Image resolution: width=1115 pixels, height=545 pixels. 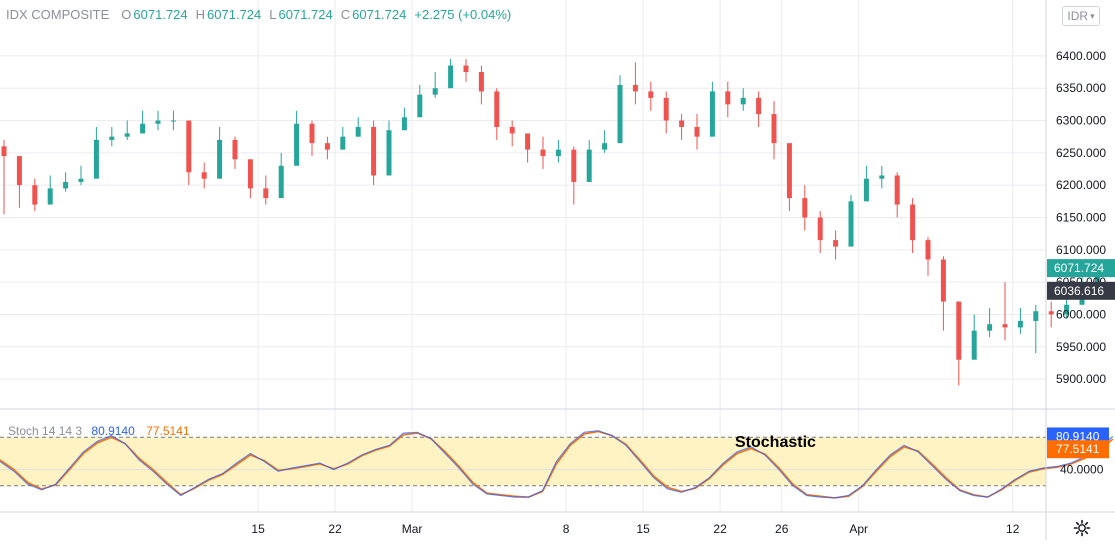 What do you see at coordinates (112, 431) in the screenshot?
I see `stochastic-k-value: 80.9140` at bounding box center [112, 431].